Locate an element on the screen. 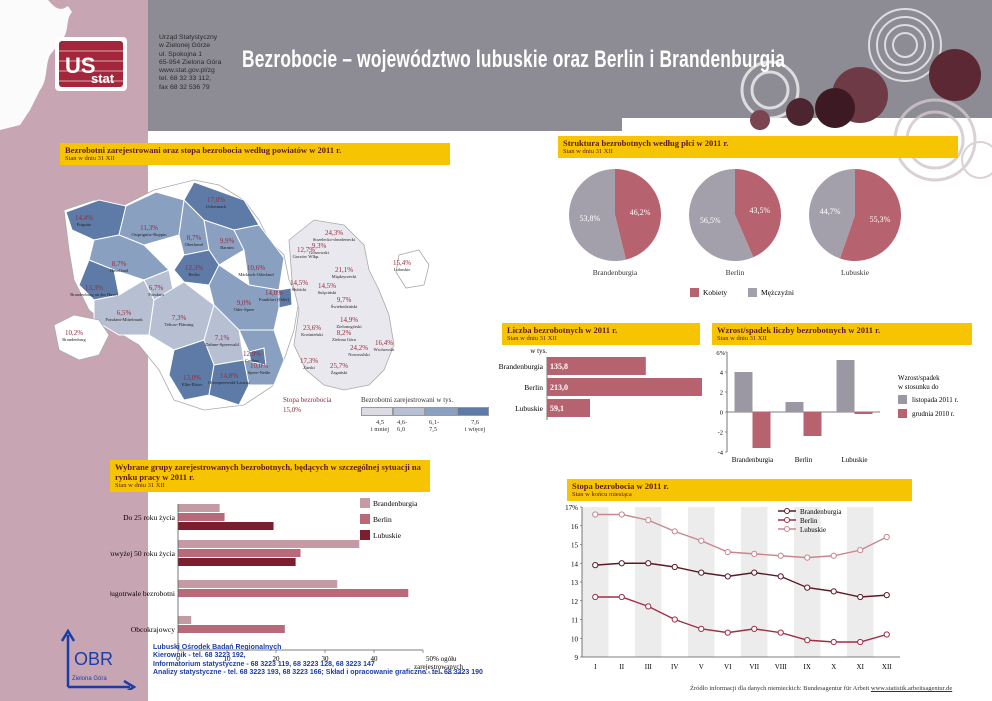  line-legend-label: Lubuskie is located at coordinates (813, 530).